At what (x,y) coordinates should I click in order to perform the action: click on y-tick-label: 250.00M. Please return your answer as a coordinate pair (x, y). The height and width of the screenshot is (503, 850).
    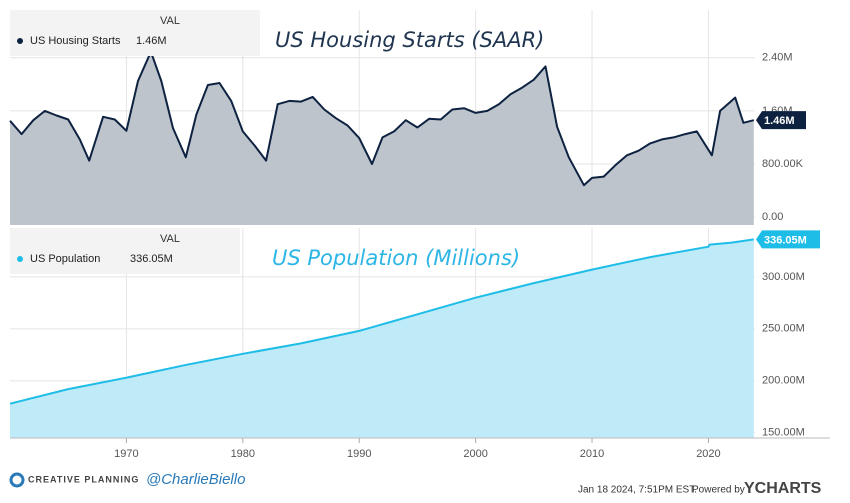
    Looking at the image, I should click on (783, 329).